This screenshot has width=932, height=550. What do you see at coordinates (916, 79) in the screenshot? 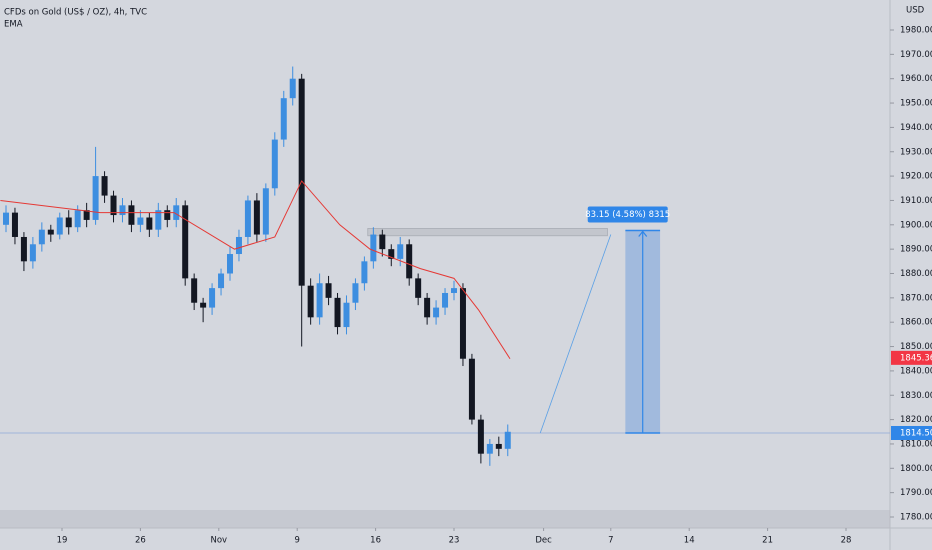
I see `y-tick-label: 1960.00` at bounding box center [916, 79].